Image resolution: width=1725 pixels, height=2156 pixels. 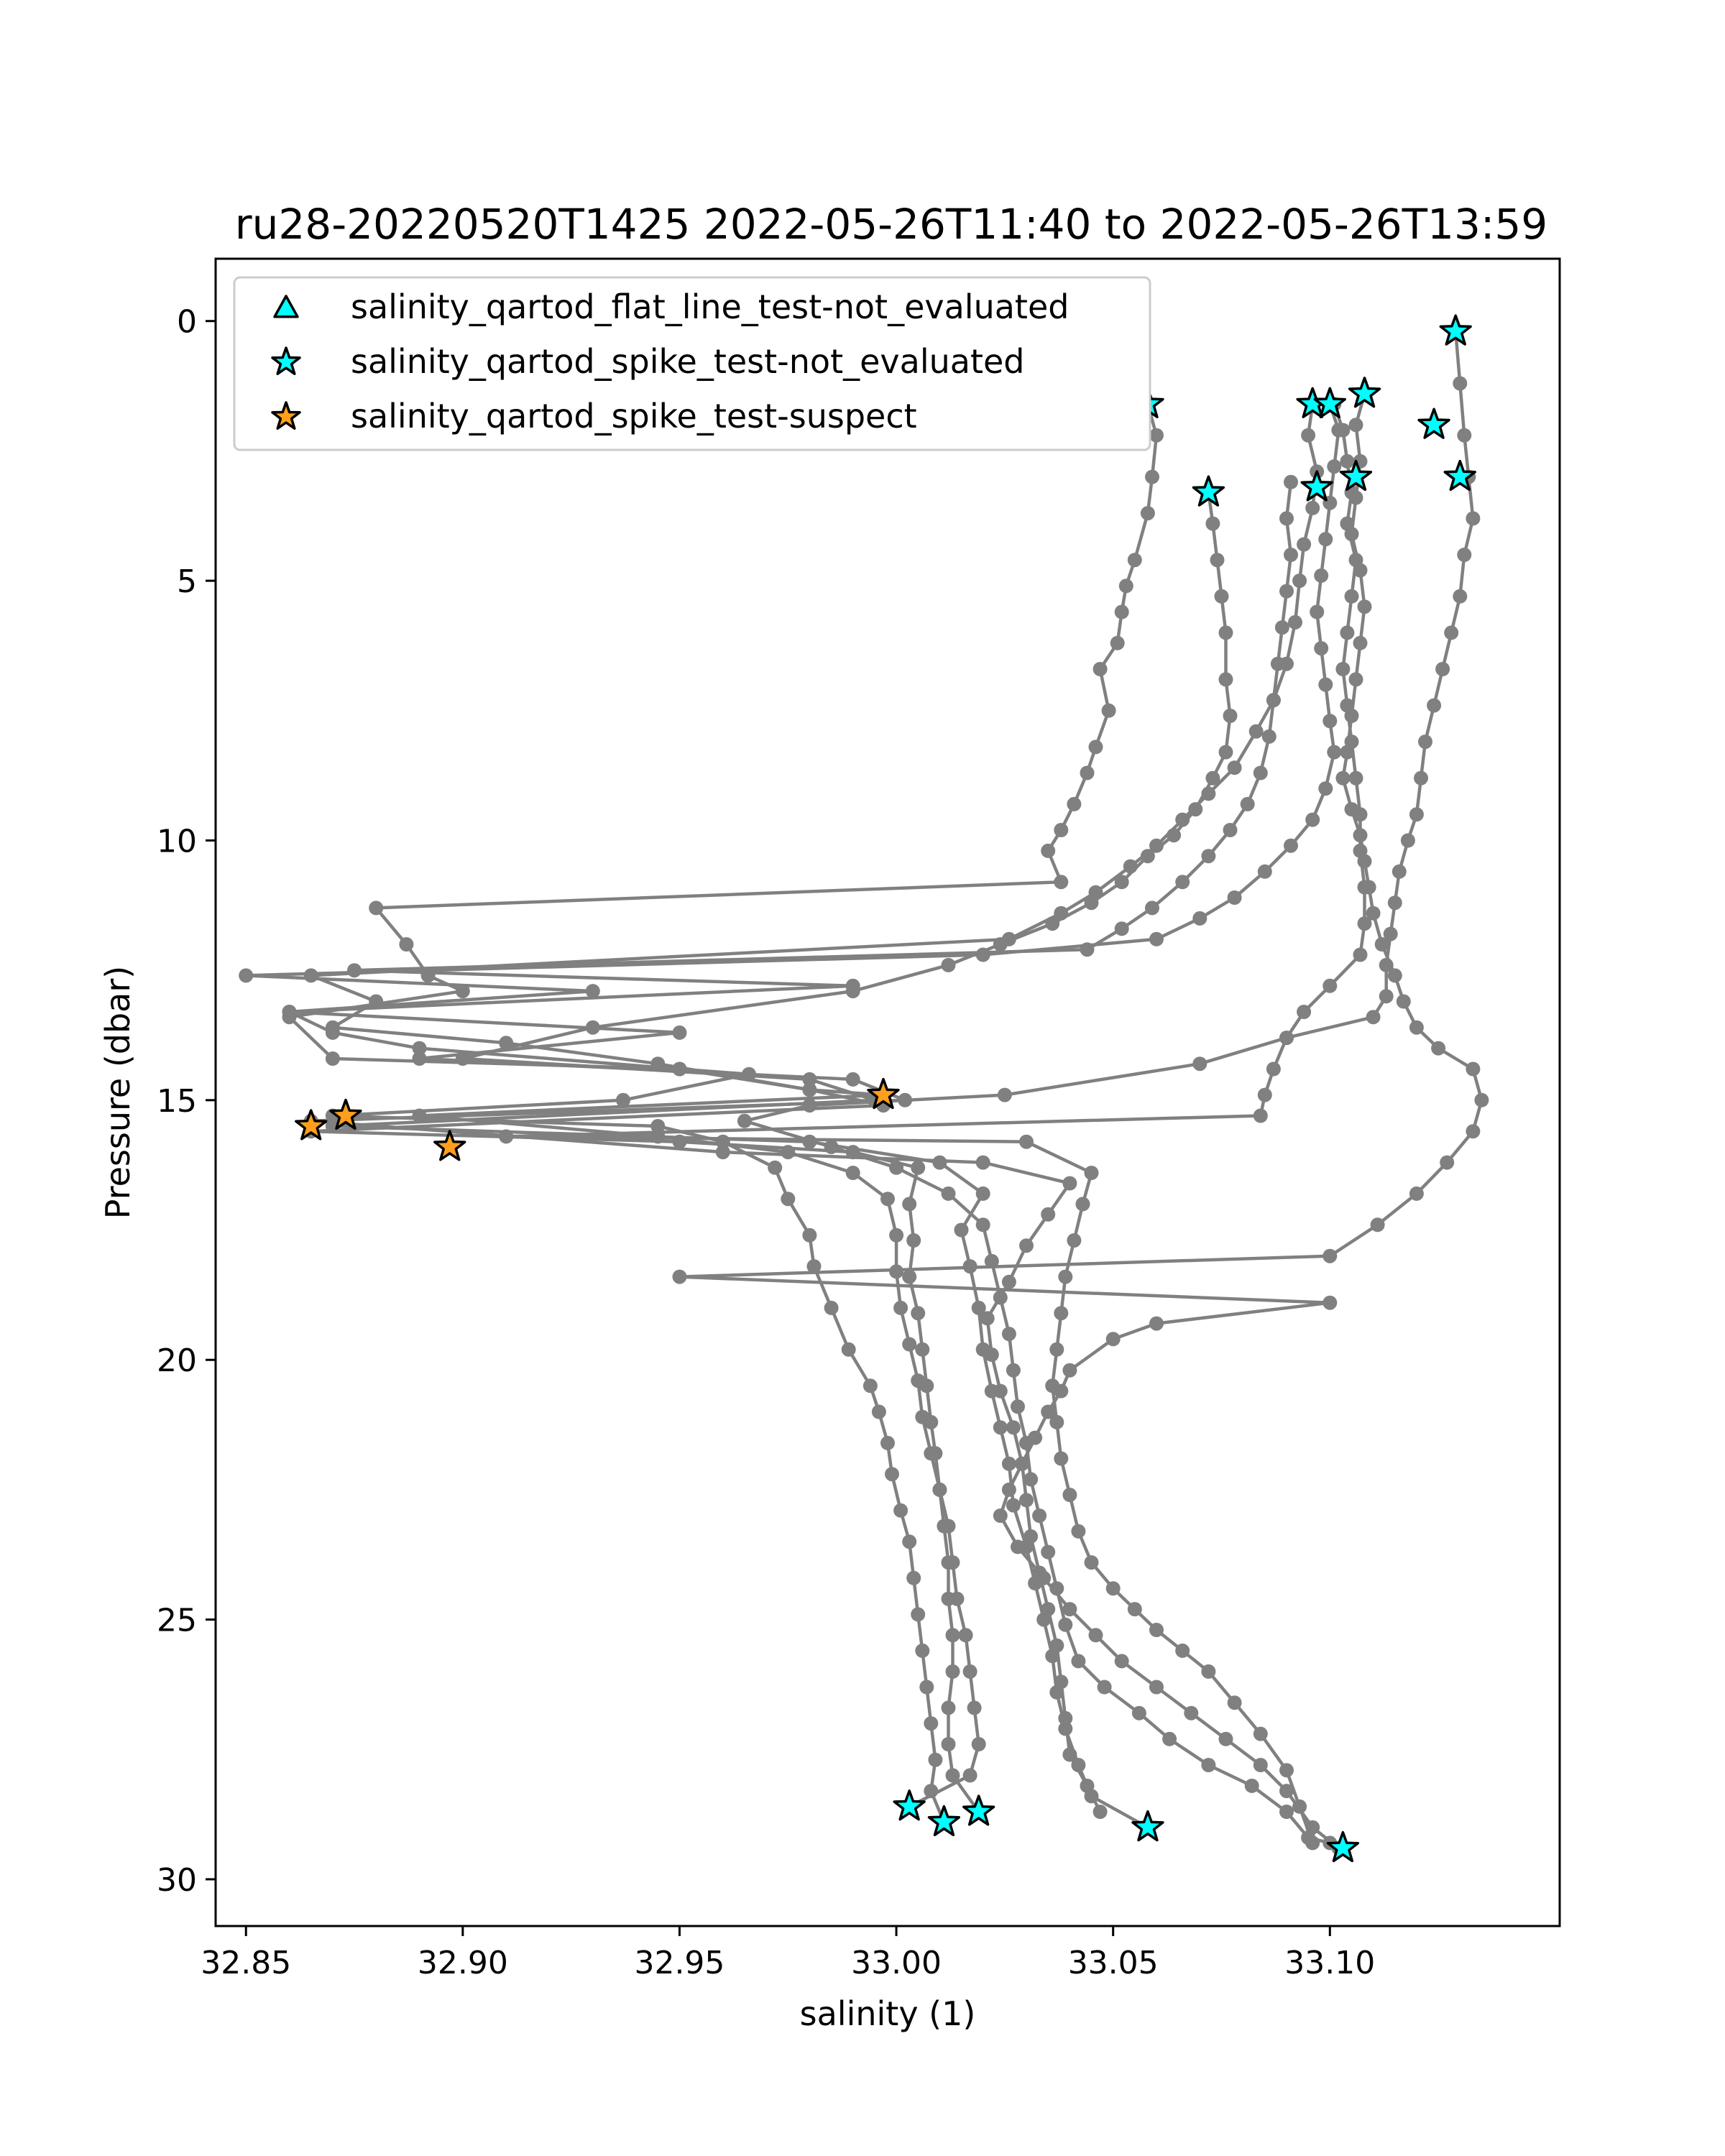 What do you see at coordinates (692, 363) in the screenshot?
I see `legend-box` at bounding box center [692, 363].